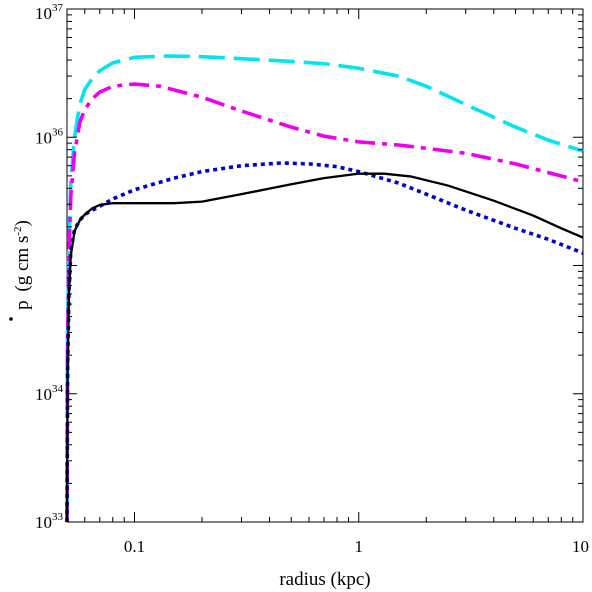 This screenshot has height=592, width=592. What do you see at coordinates (359, 546) in the screenshot?
I see `x-tick-label: 1` at bounding box center [359, 546].